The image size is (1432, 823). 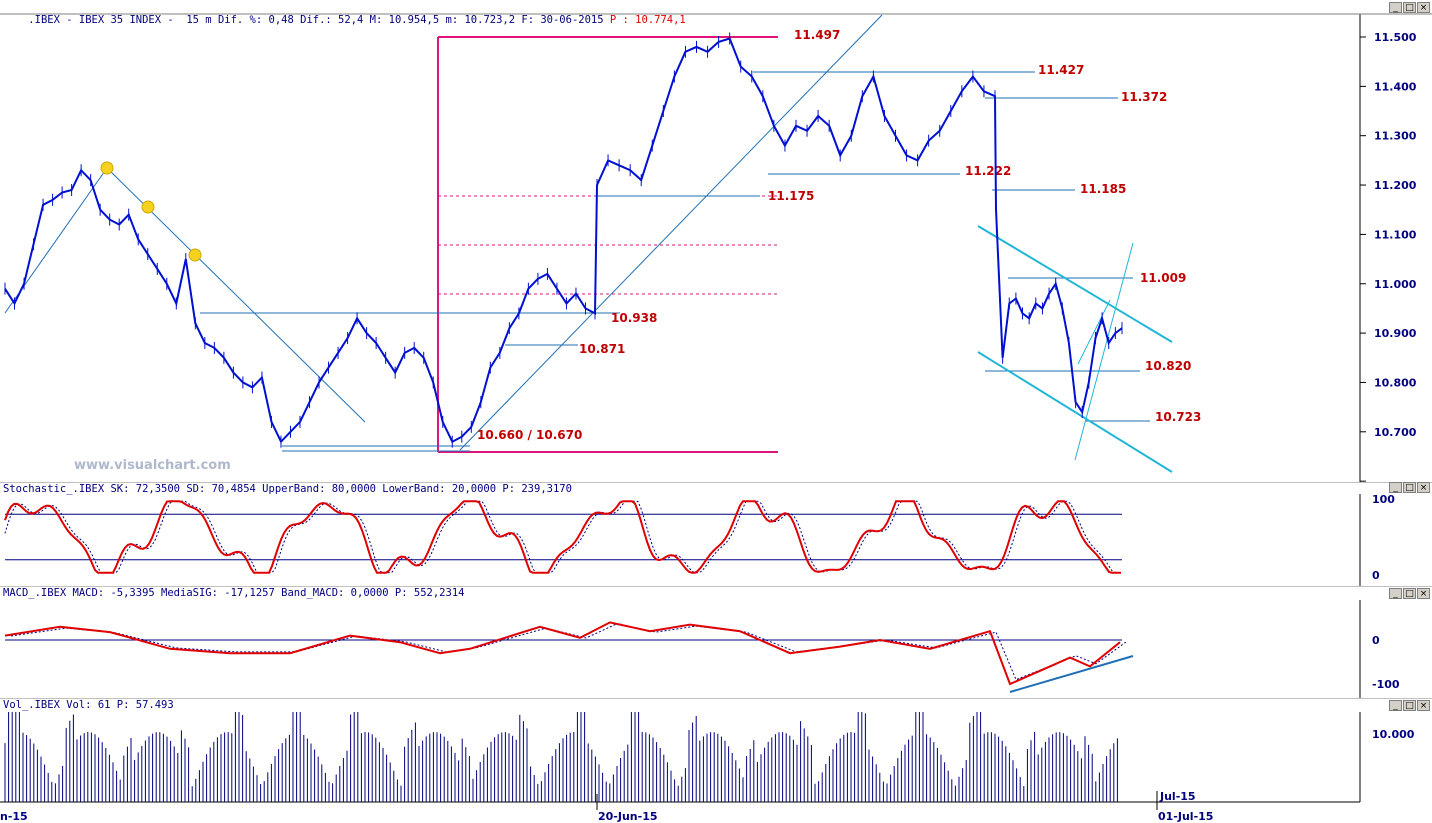 I want to click on stoch-sk-line, so click(x=562, y=537).